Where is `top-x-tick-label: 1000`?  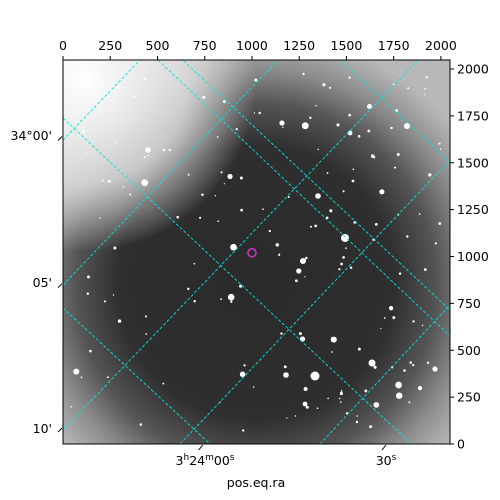
top-x-tick-label: 1000 is located at coordinates (252, 45).